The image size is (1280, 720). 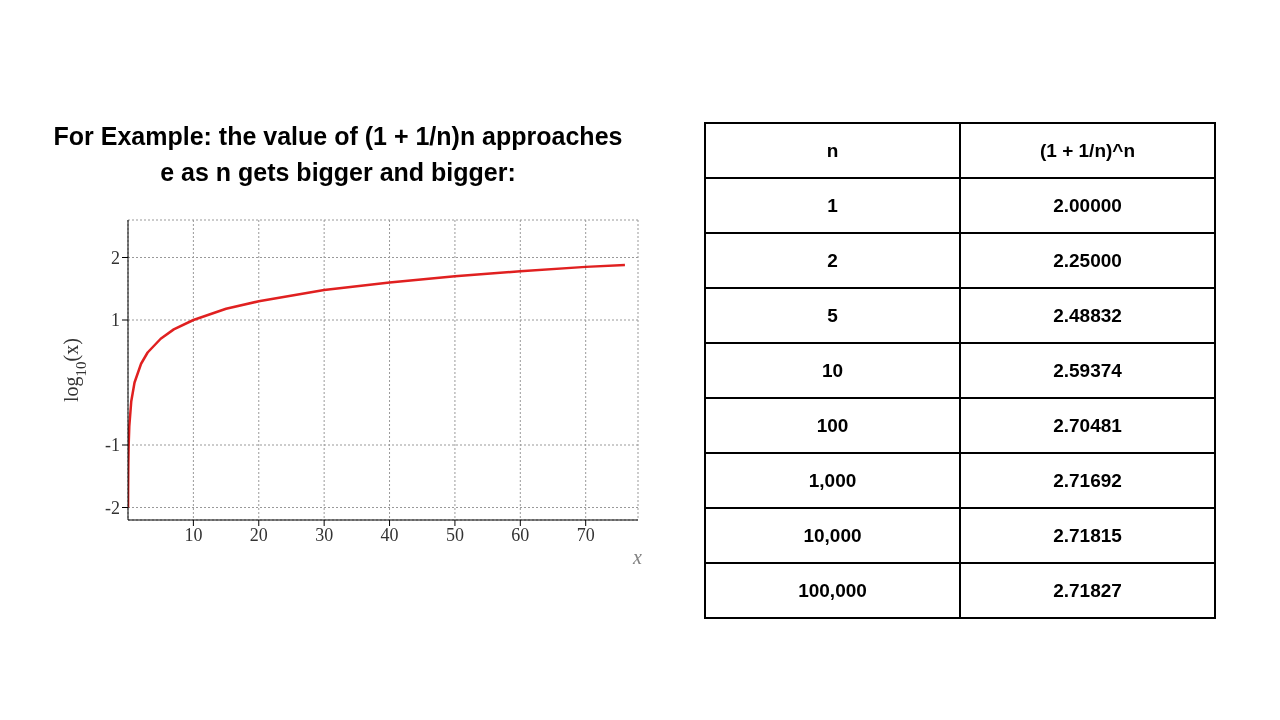 What do you see at coordinates (832, 425) in the screenshot?
I see `category-label: 100` at bounding box center [832, 425].